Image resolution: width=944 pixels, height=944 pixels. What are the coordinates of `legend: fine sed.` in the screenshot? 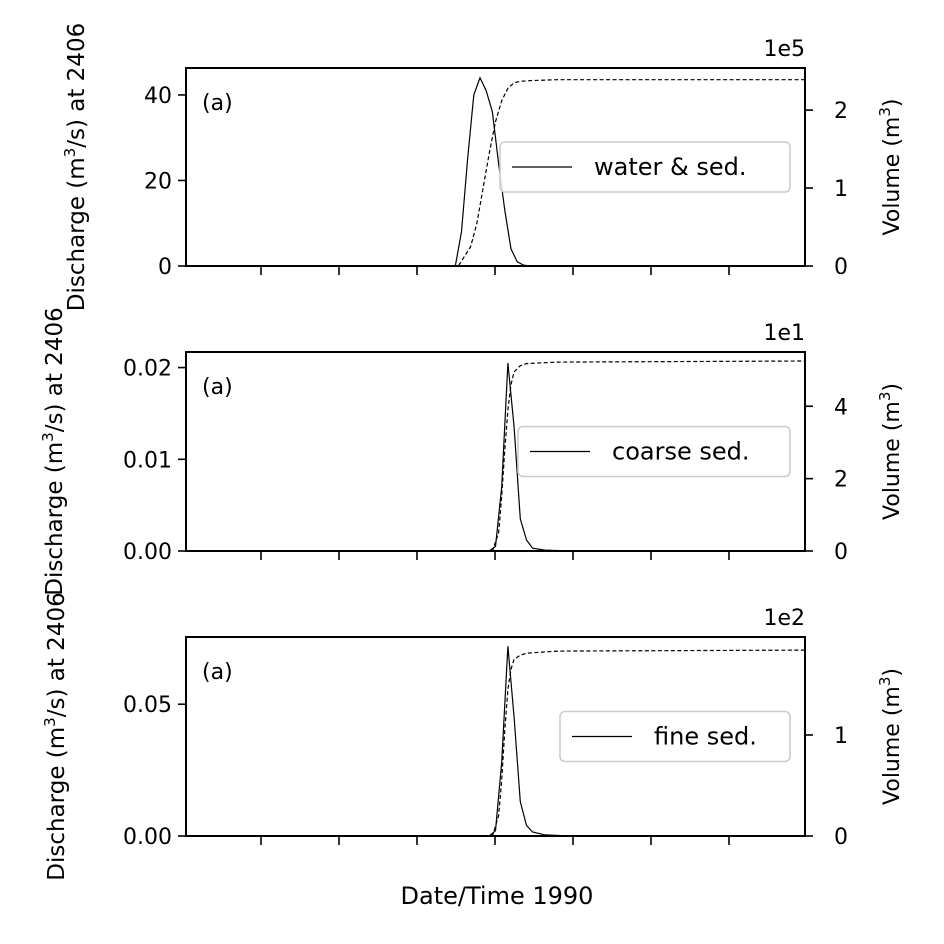 It's located at (675, 736).